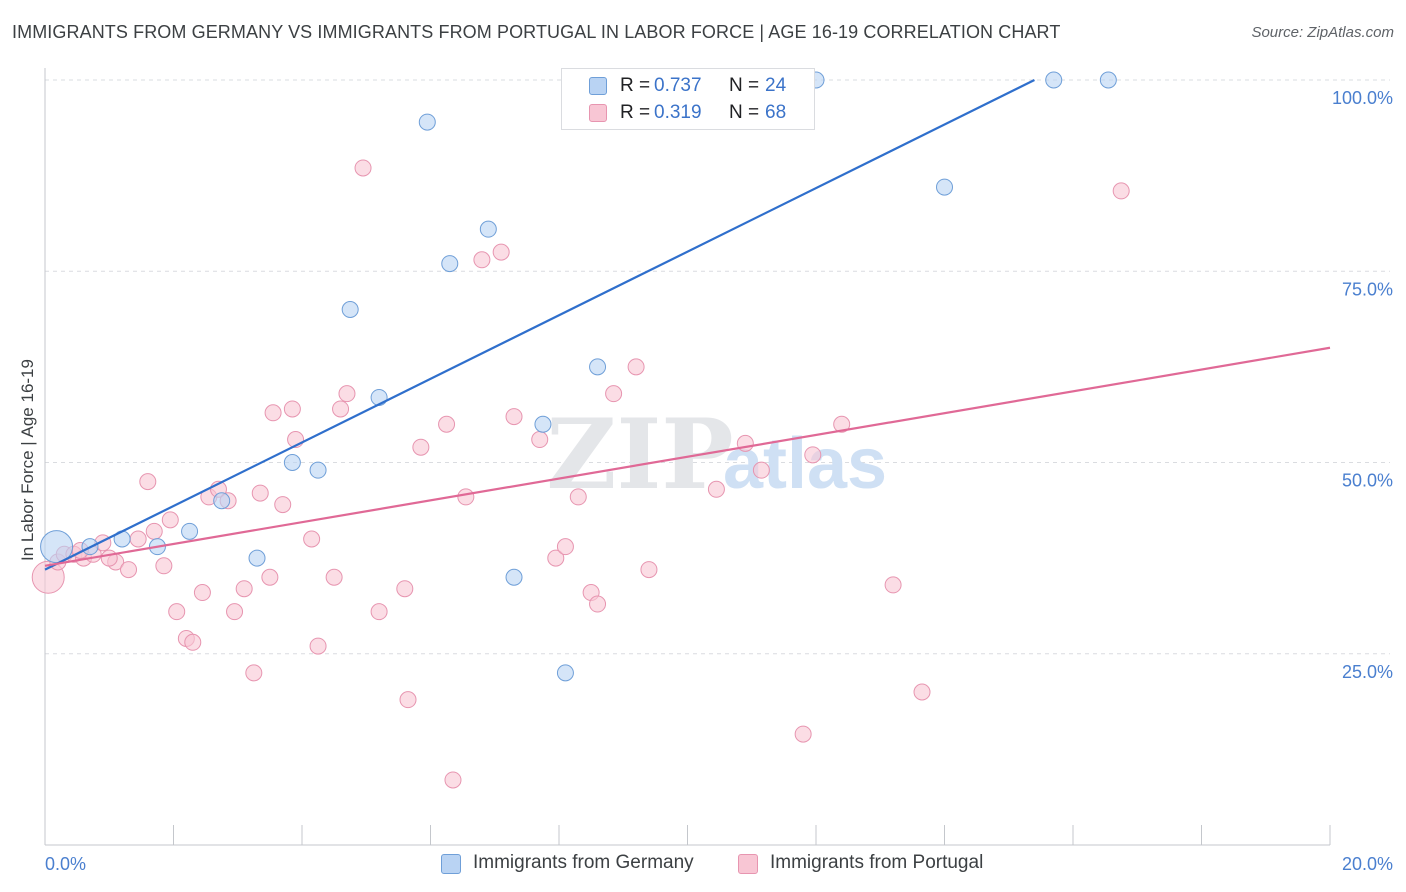 The image size is (1406, 892). What do you see at coordinates (583, 862) in the screenshot?
I see `germany-legend-label: Immigrants from Germany` at bounding box center [583, 862].